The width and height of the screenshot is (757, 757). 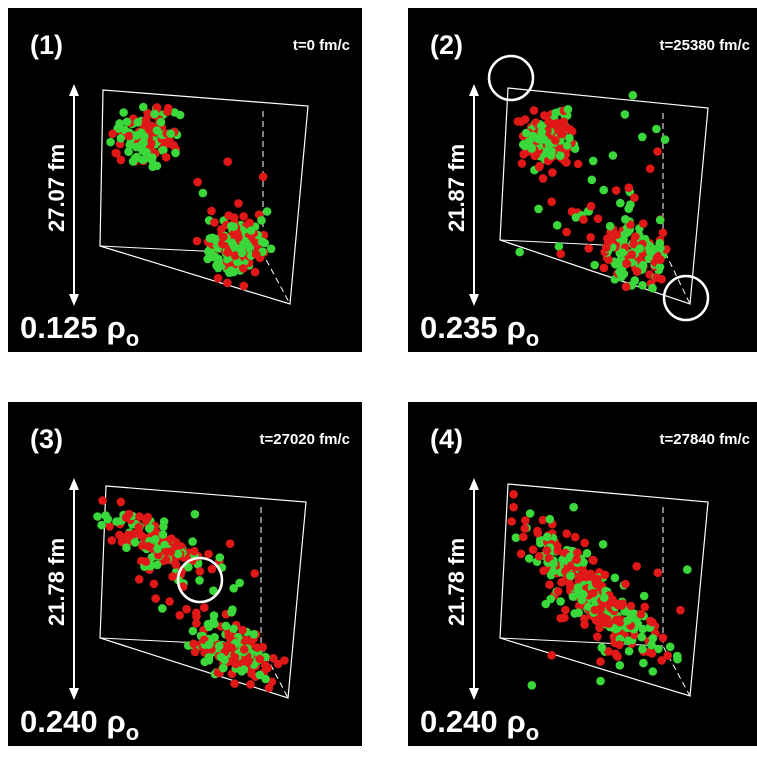 I want to click on time-label: t=25380 fm/c, so click(x=705, y=45).